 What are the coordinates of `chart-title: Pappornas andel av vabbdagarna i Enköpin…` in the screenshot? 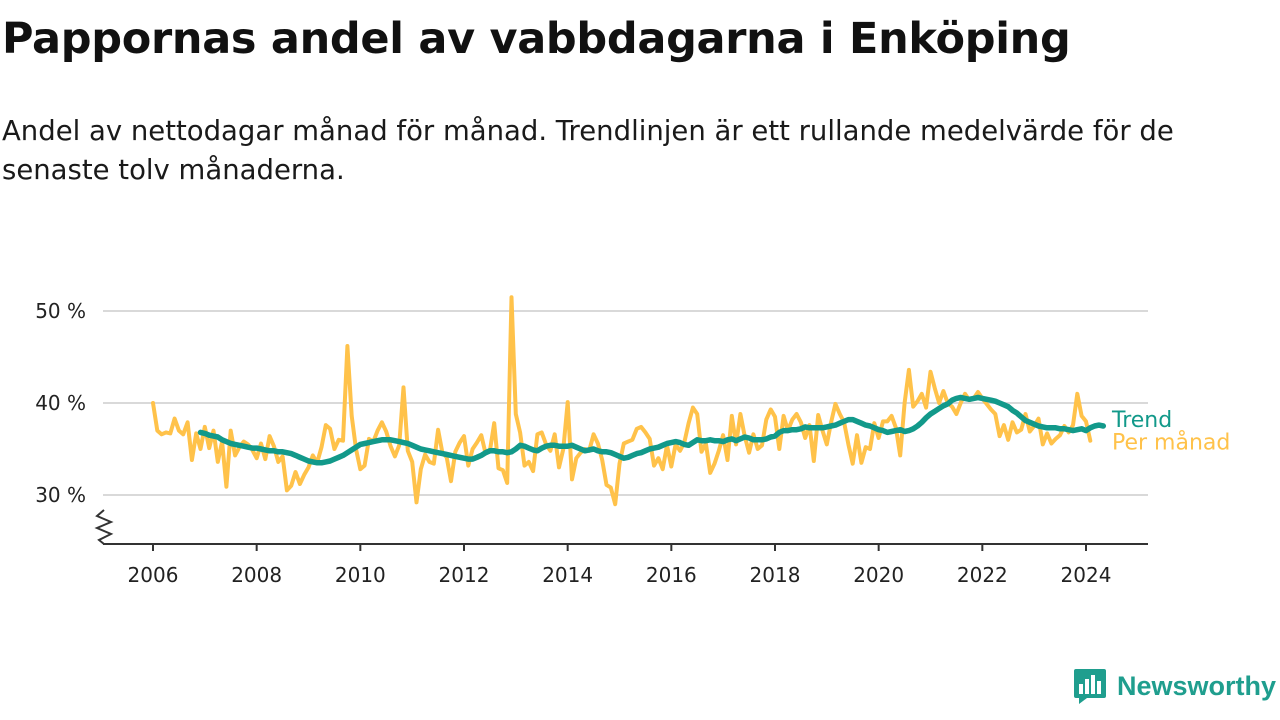 It's located at (536, 39).